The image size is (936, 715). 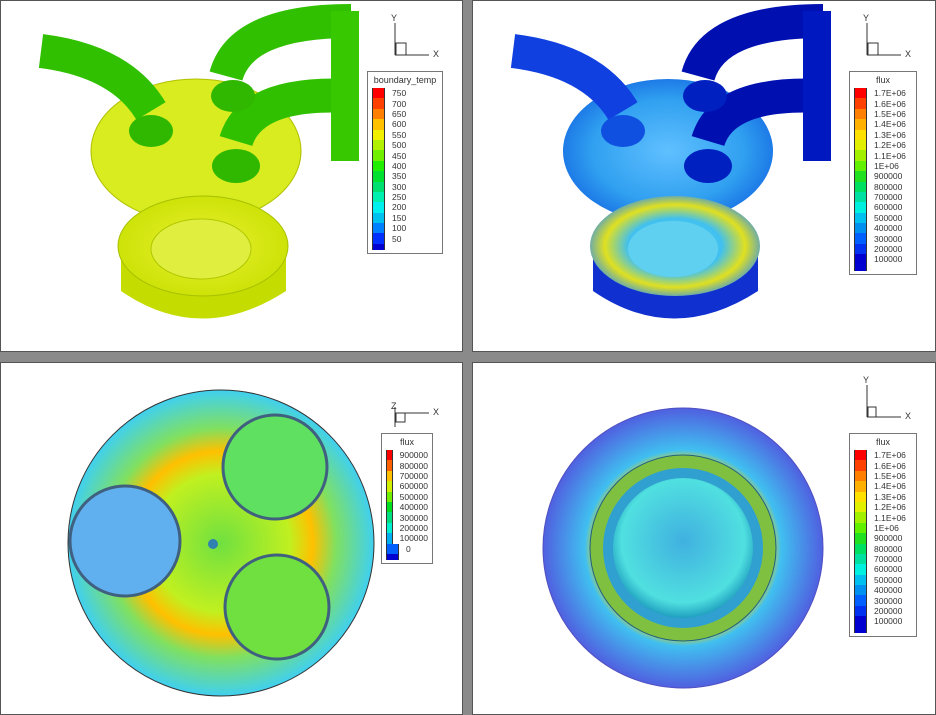 I want to click on legend-label: 250, so click(x=399, y=197).